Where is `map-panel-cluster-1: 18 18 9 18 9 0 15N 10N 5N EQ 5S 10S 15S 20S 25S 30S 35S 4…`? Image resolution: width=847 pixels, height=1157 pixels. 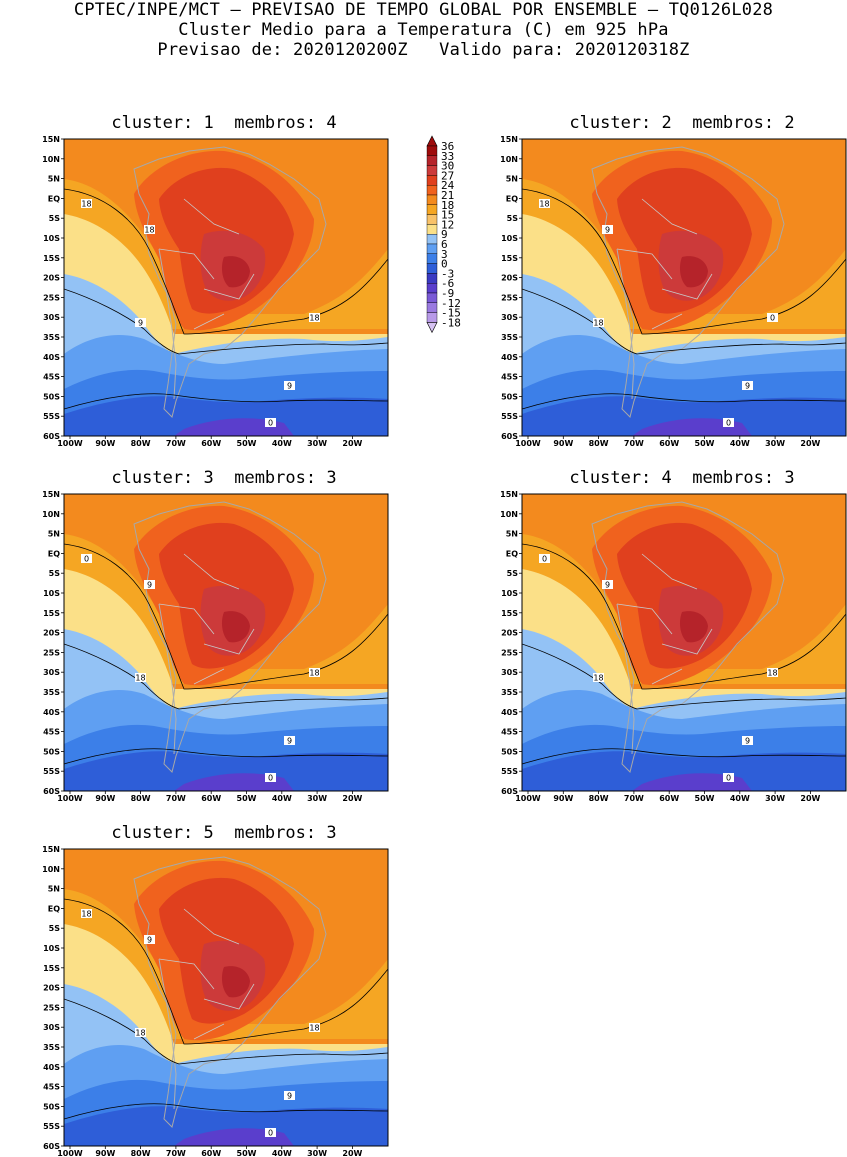
map-panel-cluster-1: 18 18 9 18 9 0 15N 10N 5N EQ 5S 10S 15S 20S 25S 30S 35S 4… is located at coordinates (215, 291).